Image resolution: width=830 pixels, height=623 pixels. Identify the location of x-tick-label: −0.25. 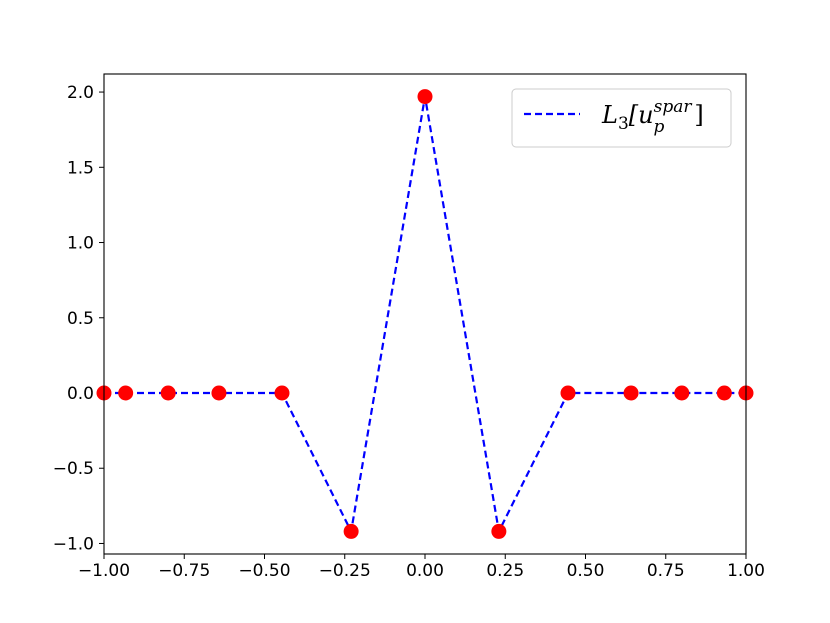
(345, 571).